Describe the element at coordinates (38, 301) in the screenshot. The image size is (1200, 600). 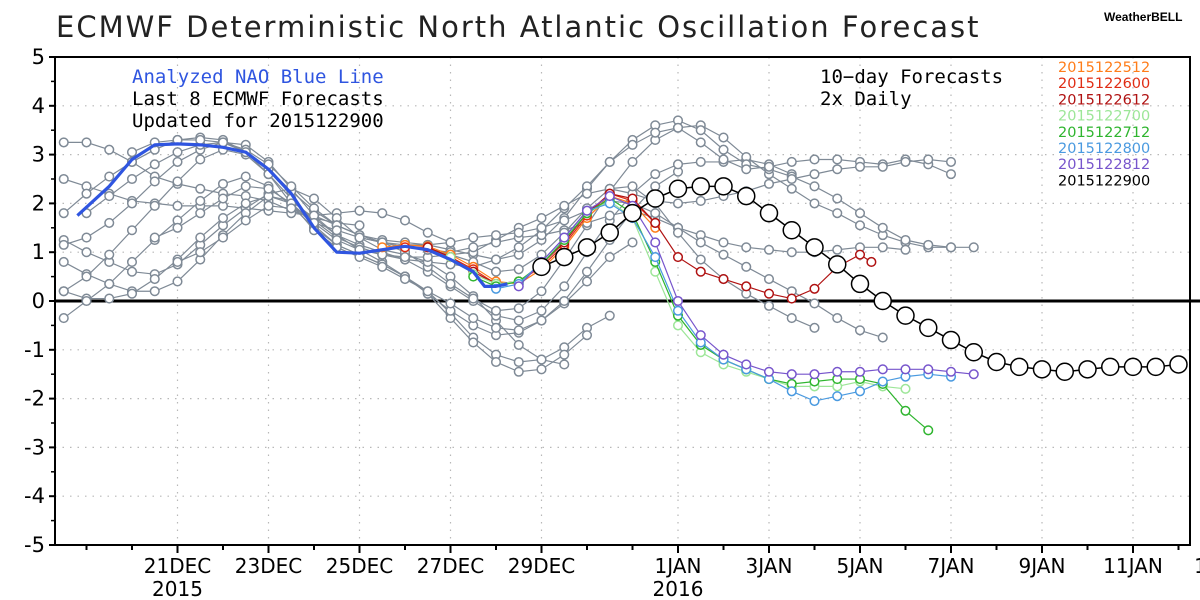
I see `y-tick-label: 0` at that location.